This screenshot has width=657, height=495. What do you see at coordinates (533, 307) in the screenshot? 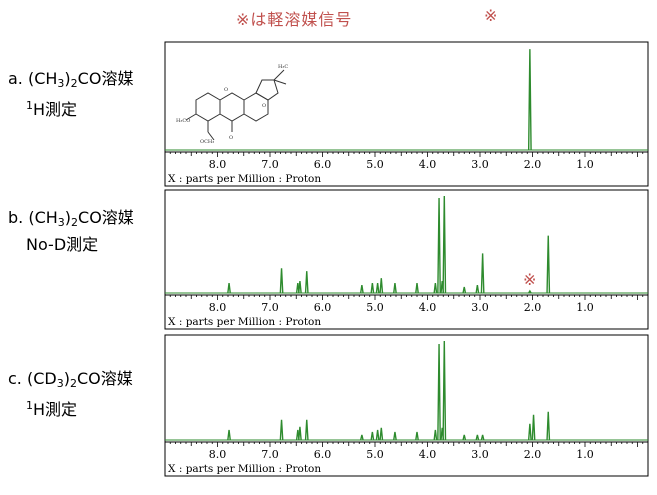
I see `tick-label-b-6: 2.0` at bounding box center [533, 307].